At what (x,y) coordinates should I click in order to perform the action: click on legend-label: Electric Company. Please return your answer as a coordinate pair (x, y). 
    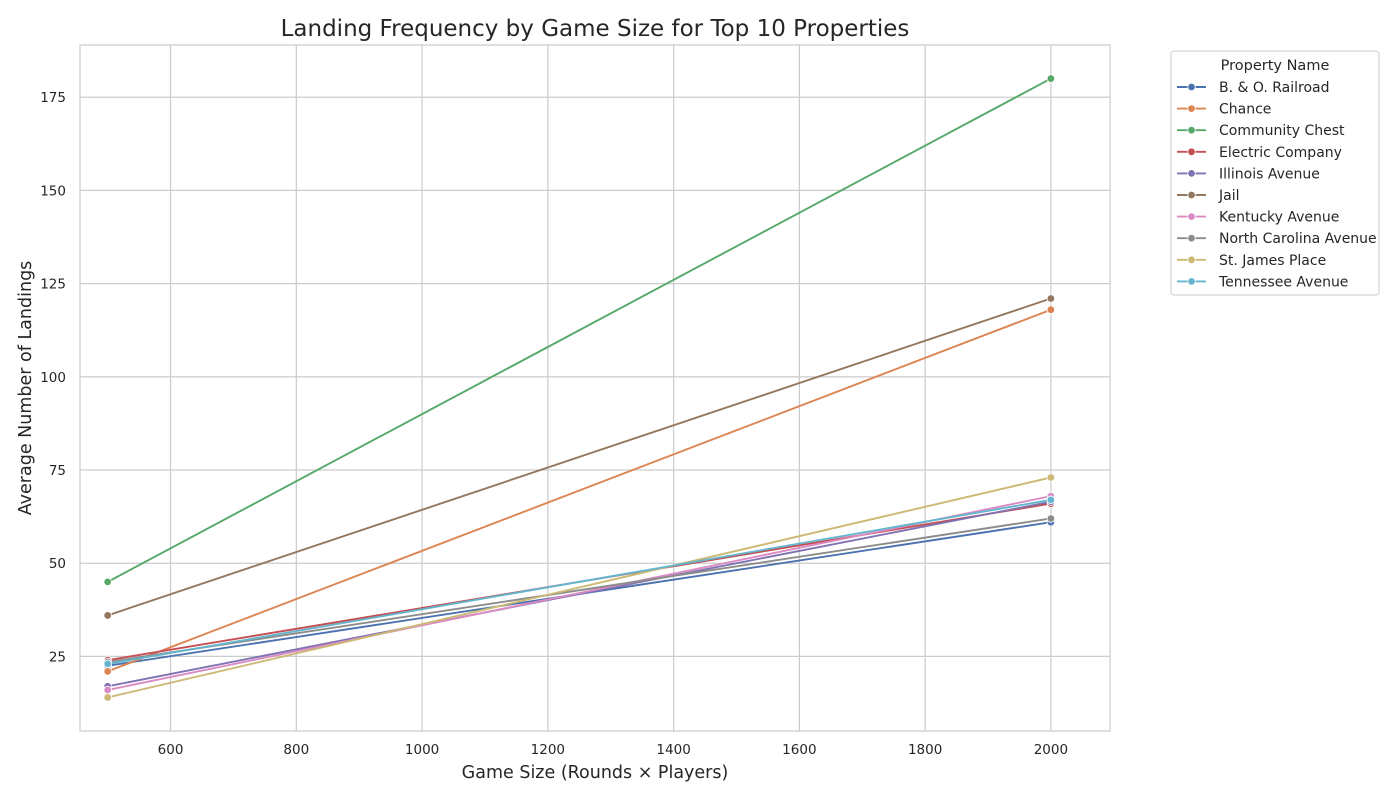
    Looking at the image, I should click on (1280, 153).